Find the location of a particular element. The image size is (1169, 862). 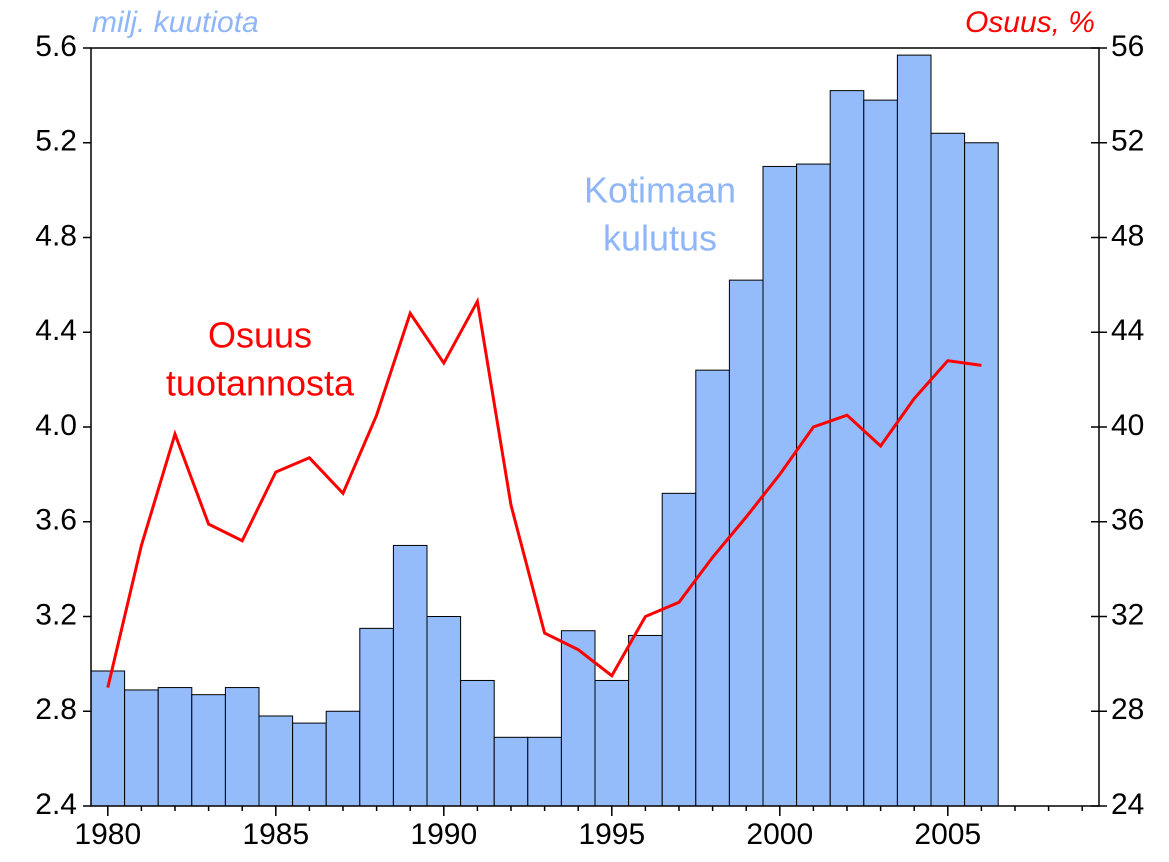

y2-tick-label: 52 is located at coordinates (1127, 141).